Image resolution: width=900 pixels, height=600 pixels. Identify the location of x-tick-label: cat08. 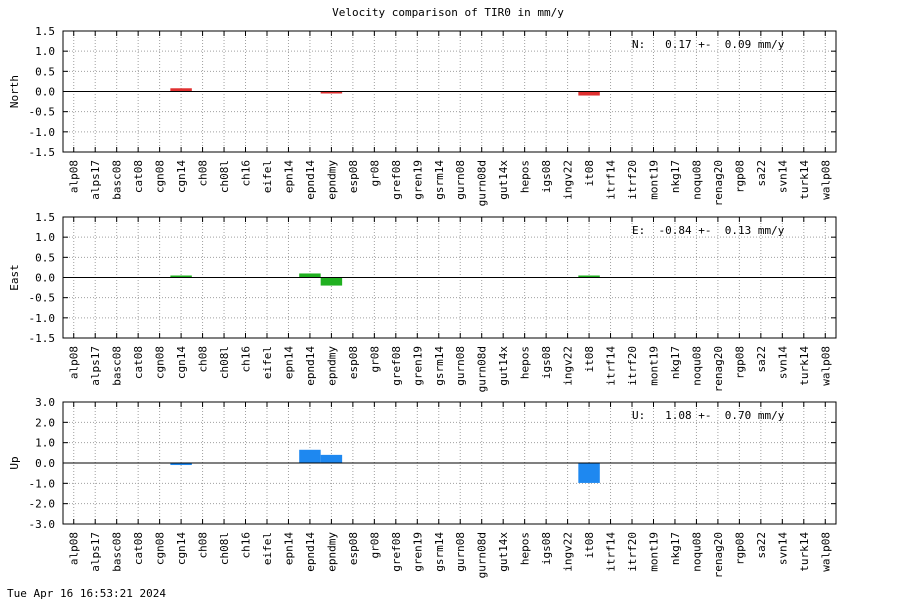
(138, 362).